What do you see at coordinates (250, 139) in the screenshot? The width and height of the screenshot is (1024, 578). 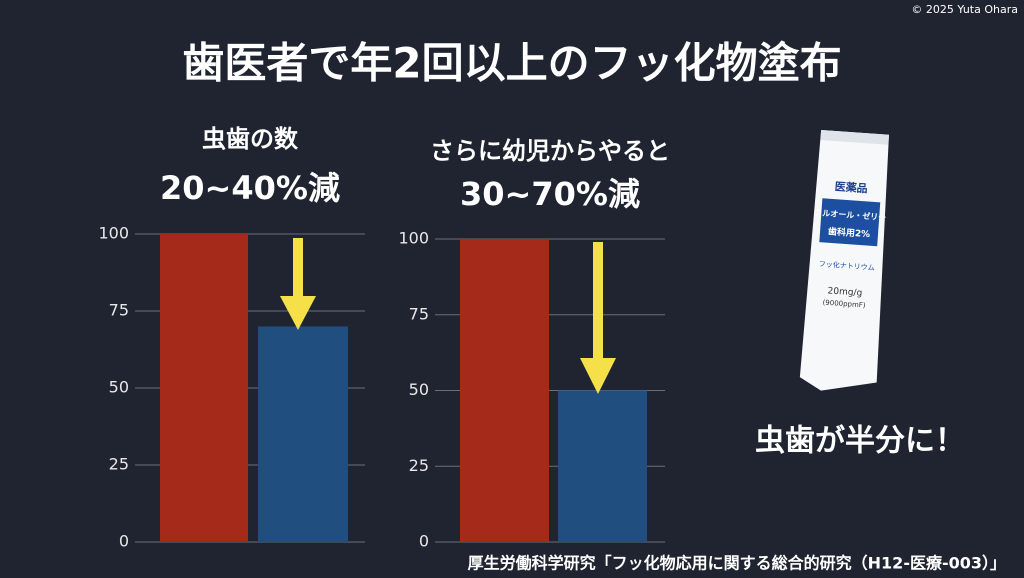 I see `chart-title: 虫歯の数` at bounding box center [250, 139].